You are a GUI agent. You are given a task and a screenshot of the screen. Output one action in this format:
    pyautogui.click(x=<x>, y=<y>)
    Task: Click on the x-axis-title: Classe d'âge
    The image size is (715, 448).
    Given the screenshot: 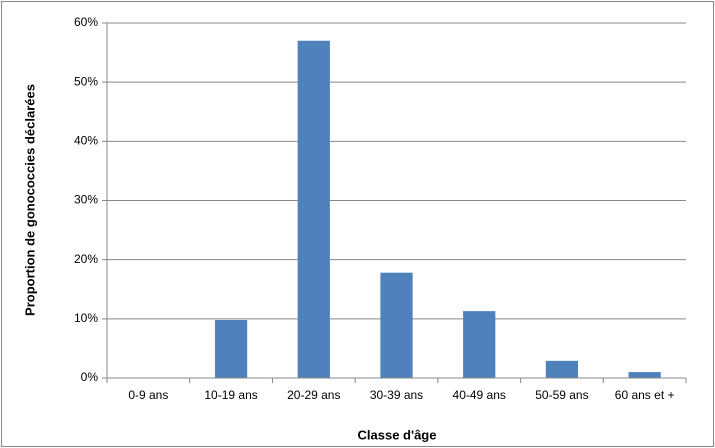 What is the action you would take?
    pyautogui.click(x=397, y=434)
    